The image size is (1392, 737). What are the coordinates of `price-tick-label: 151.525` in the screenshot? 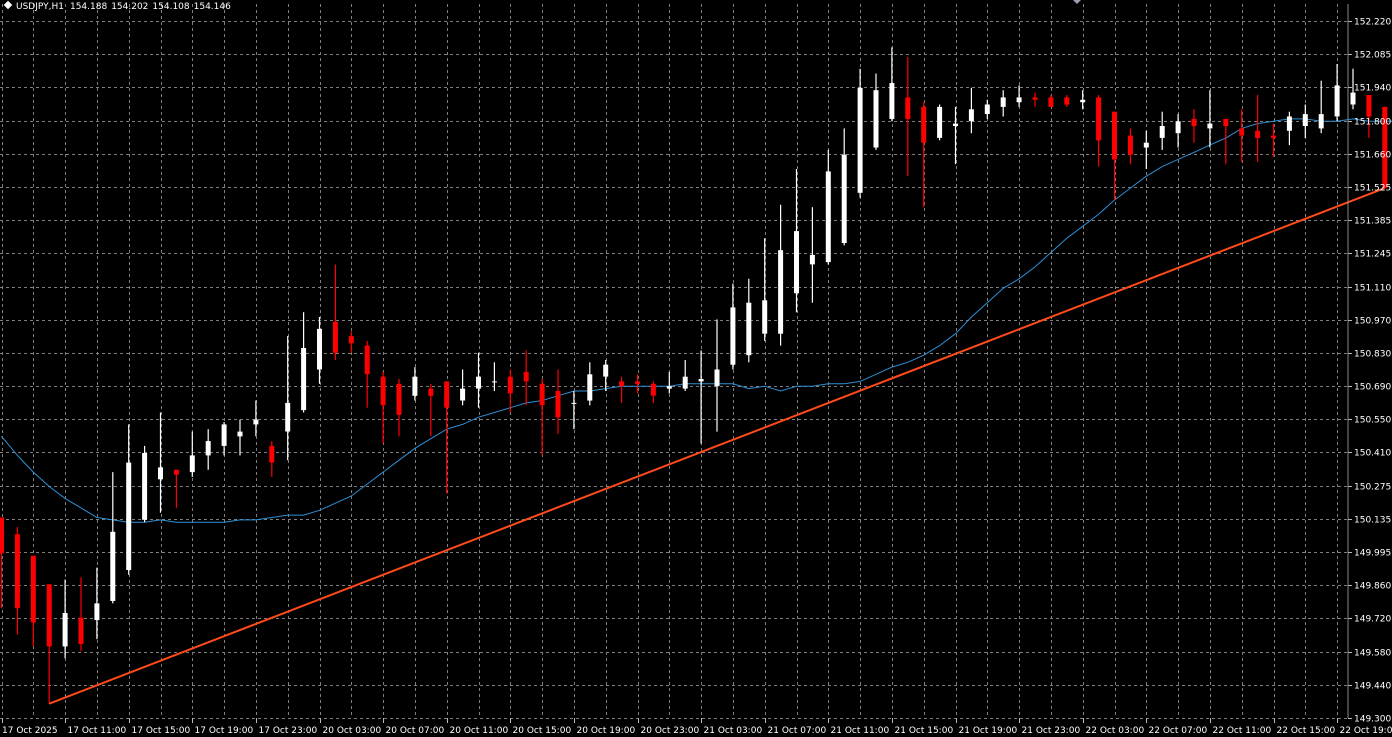 It's located at (1372, 189).